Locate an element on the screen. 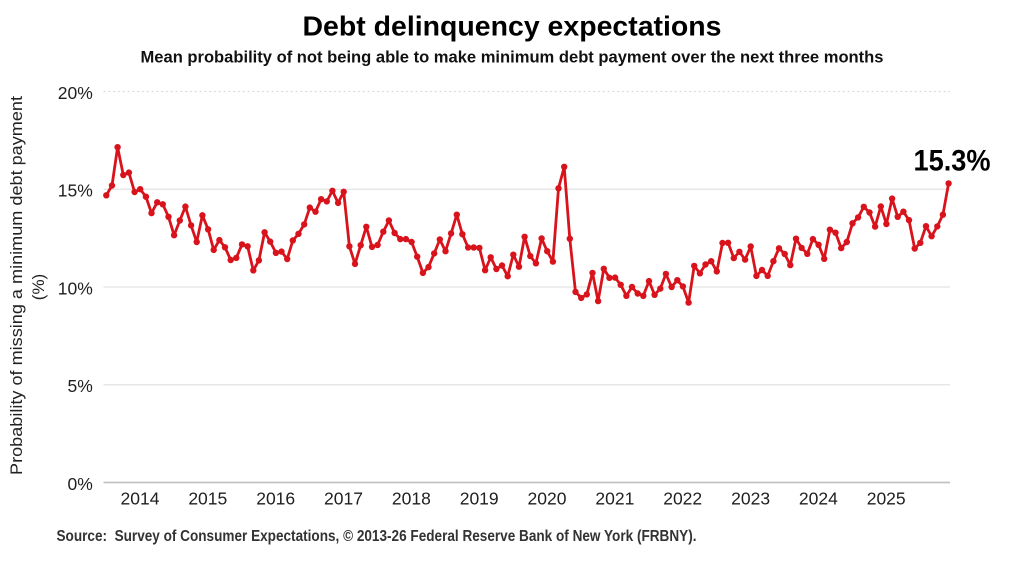 The image size is (1024, 576). svg-text: 2017 is located at coordinates (343, 499).